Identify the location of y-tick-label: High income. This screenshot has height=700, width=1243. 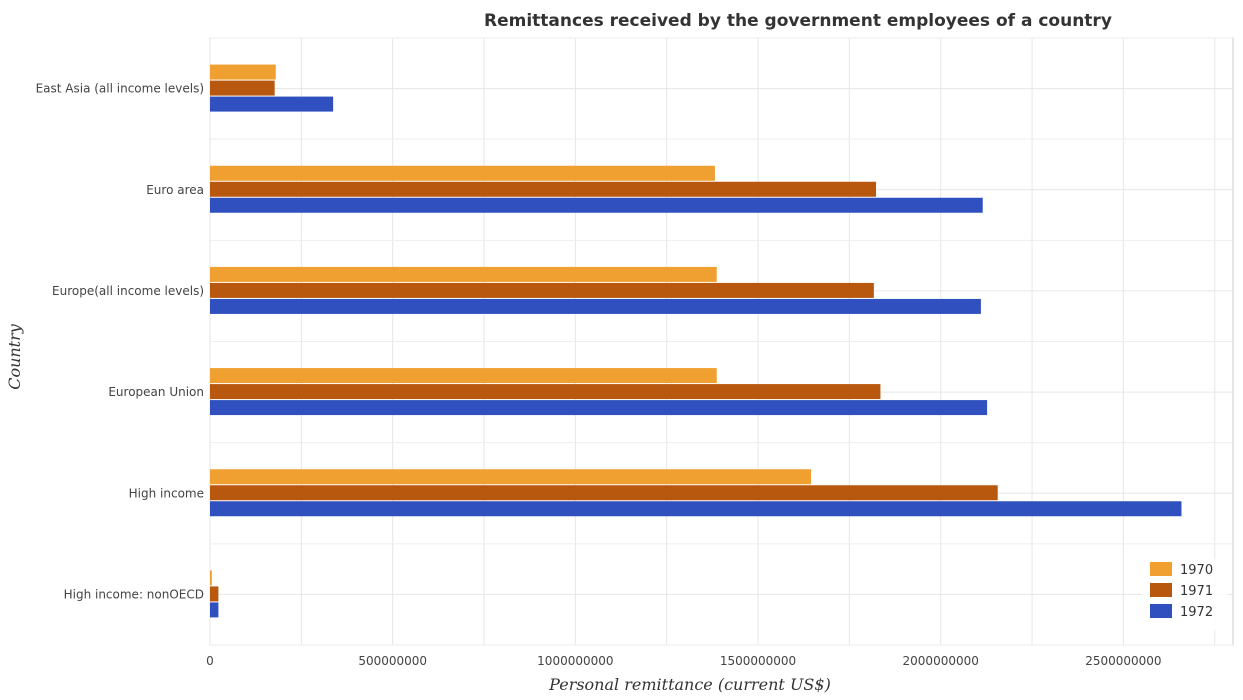
(166, 493).